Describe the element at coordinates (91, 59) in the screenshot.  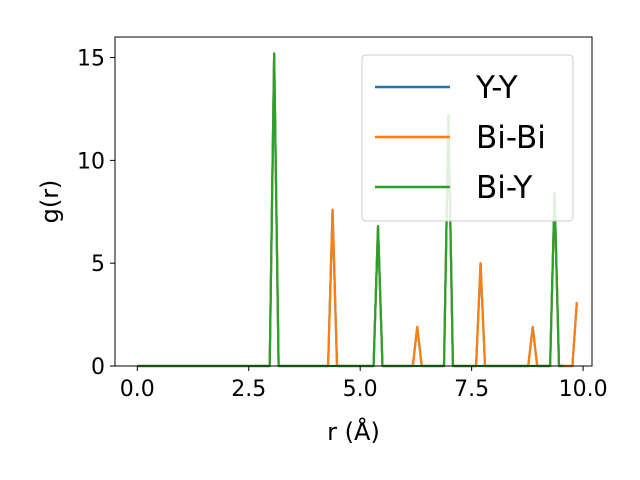
I see `y-tick-label: 15` at that location.